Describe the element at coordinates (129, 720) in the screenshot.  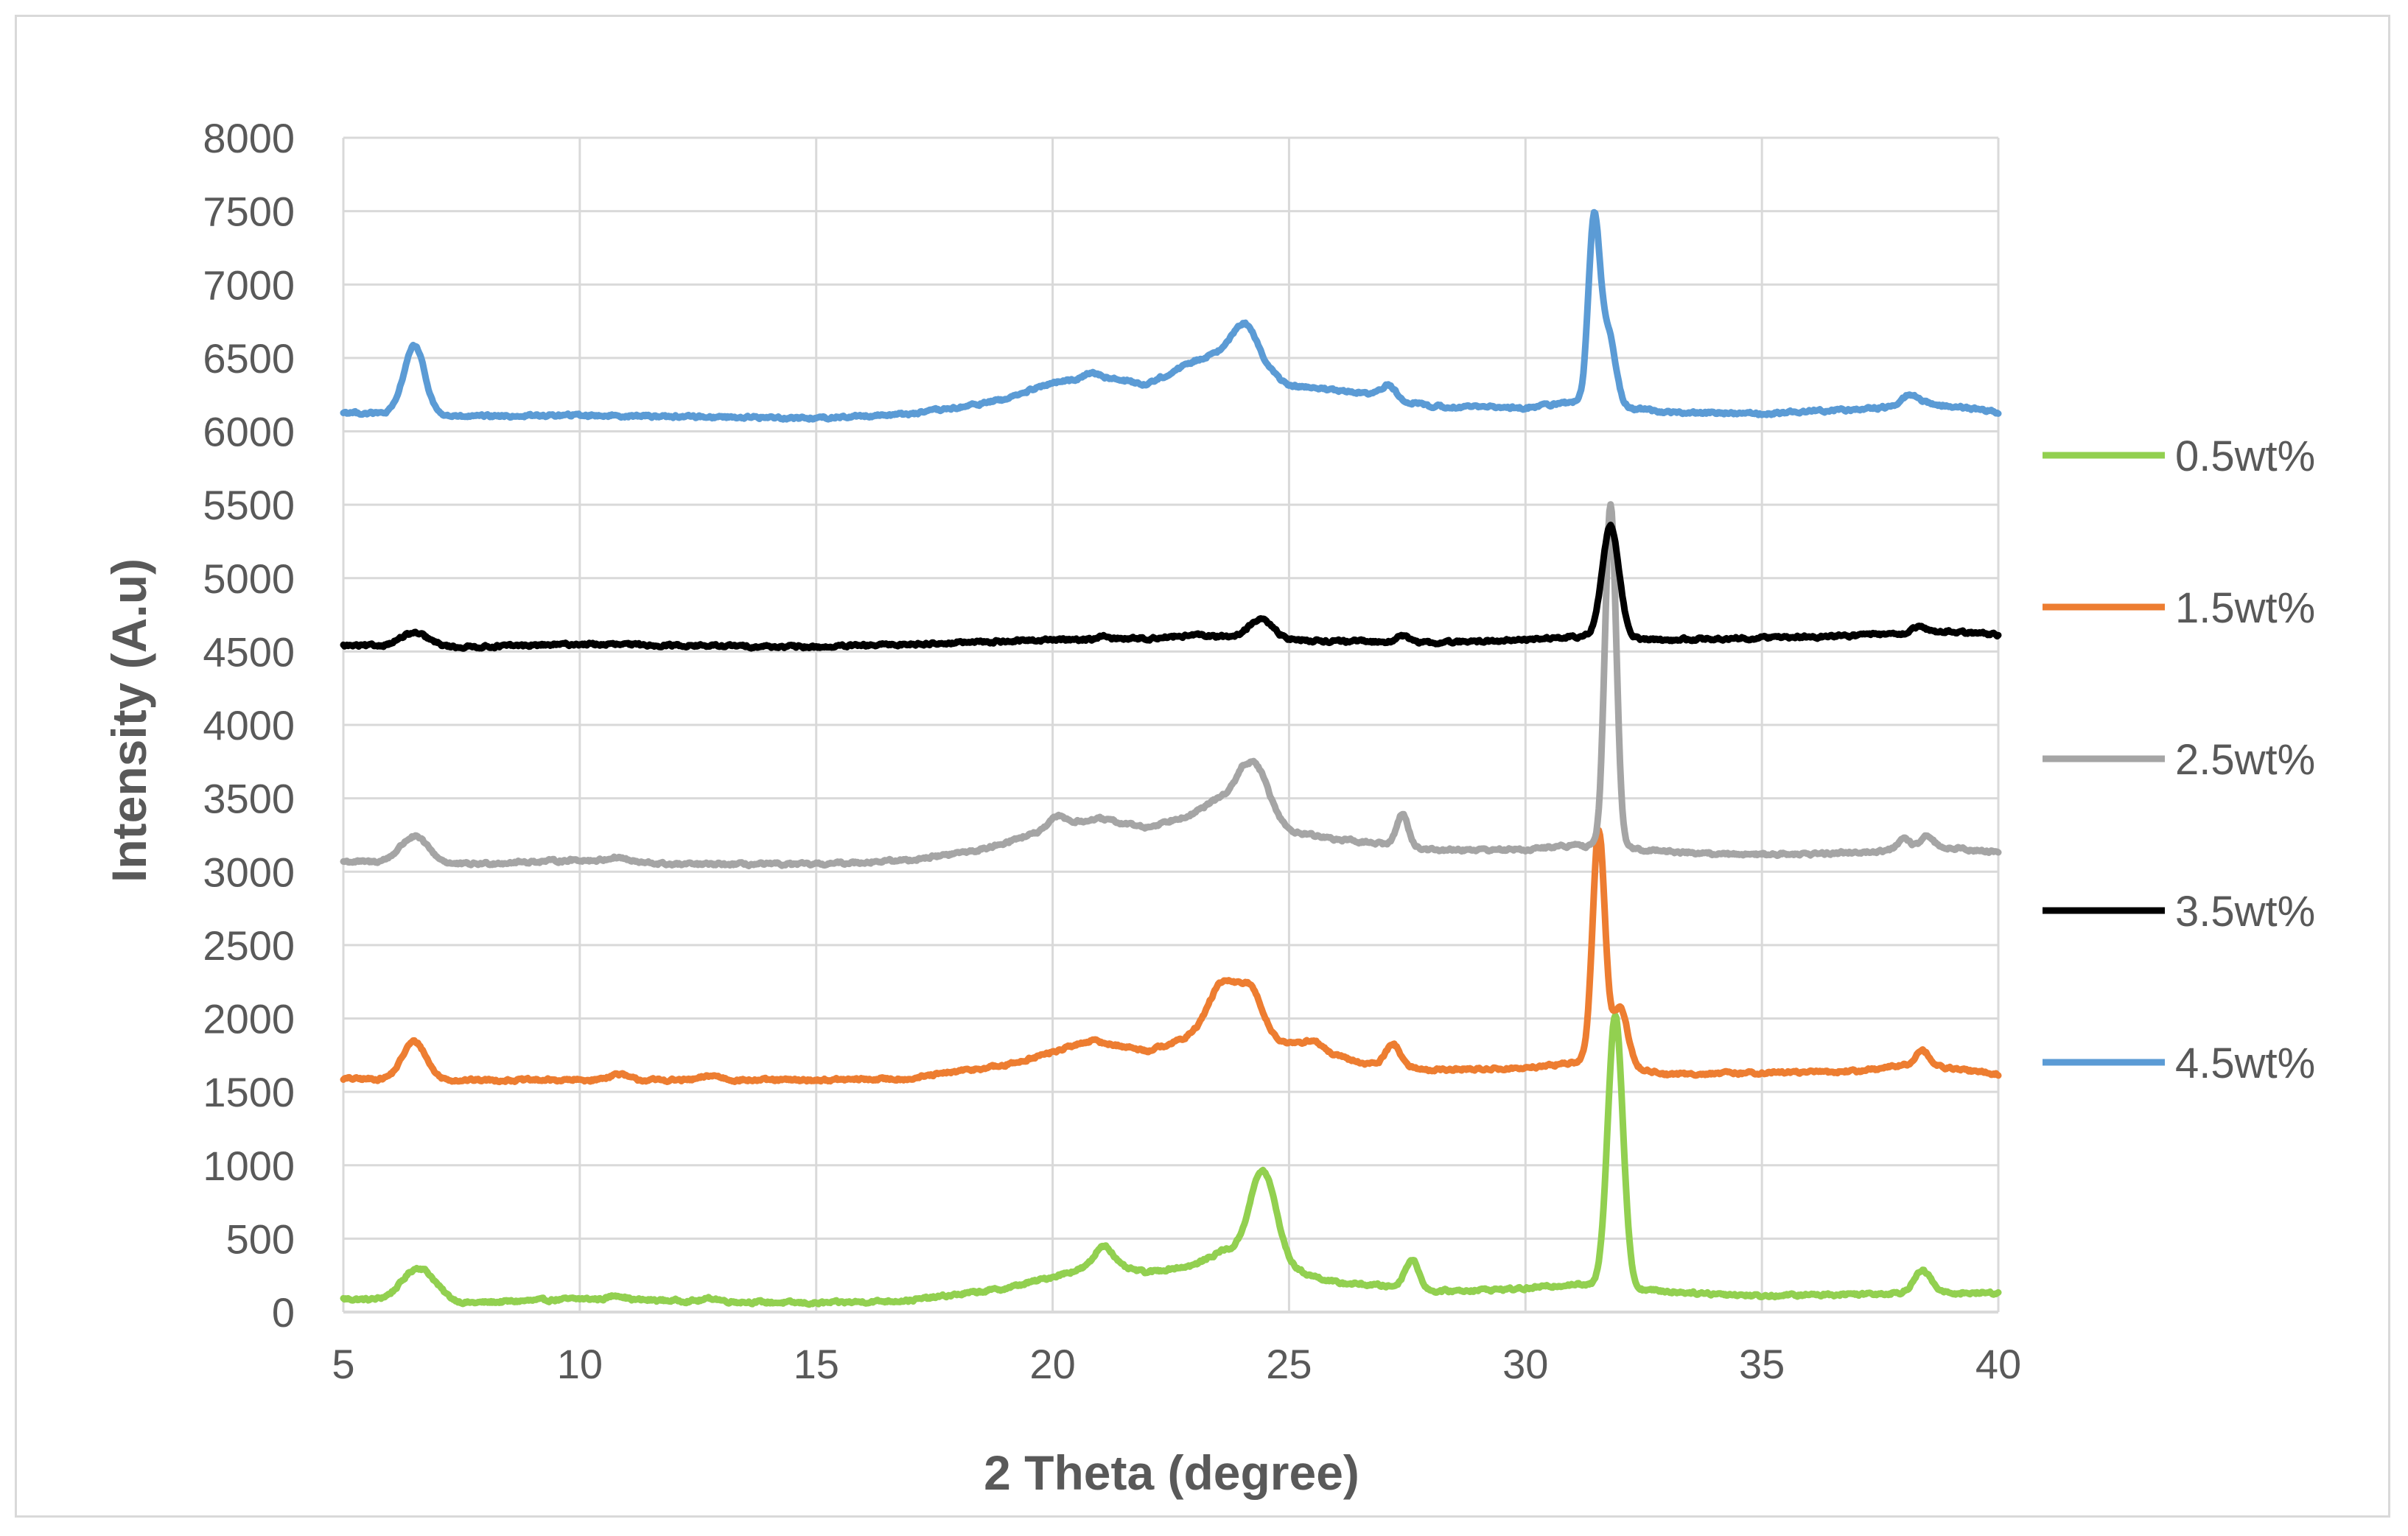
I see `y-axis-label: Intensity (A.u)` at that location.